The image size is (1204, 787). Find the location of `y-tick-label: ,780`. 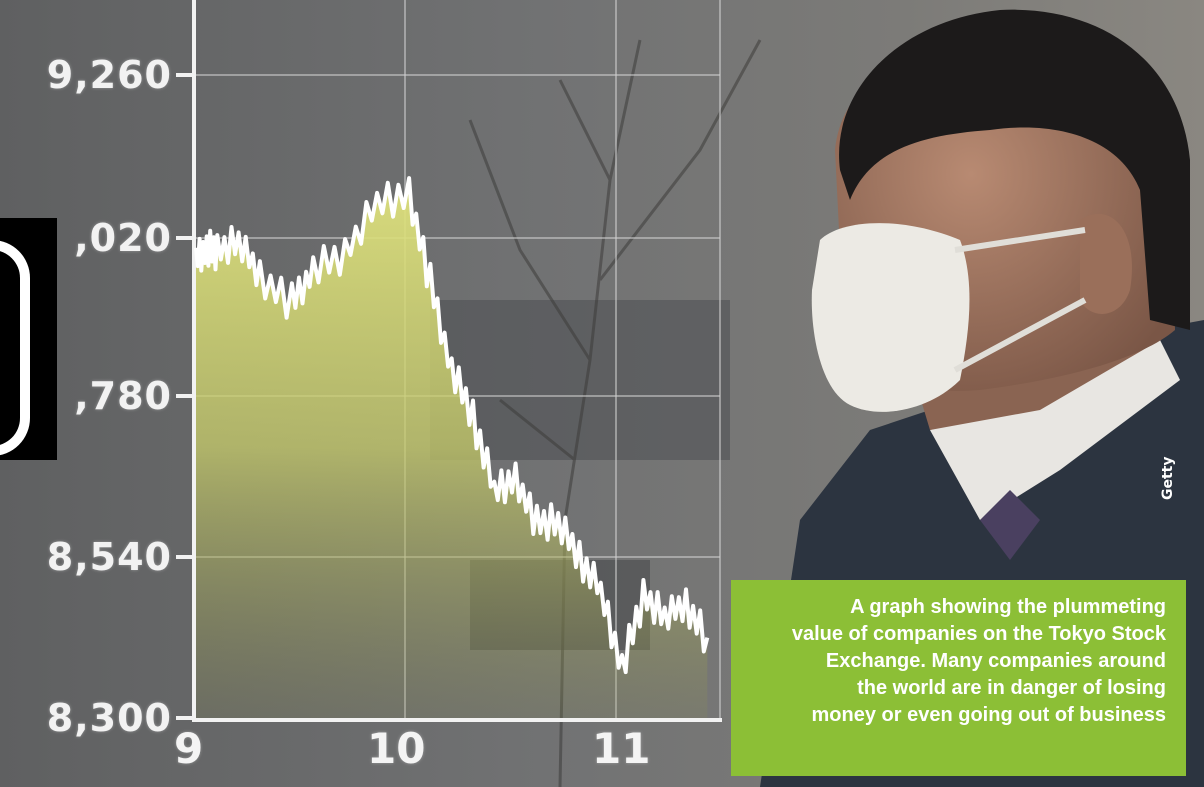

y-tick-label: ,780 is located at coordinates (123, 396).